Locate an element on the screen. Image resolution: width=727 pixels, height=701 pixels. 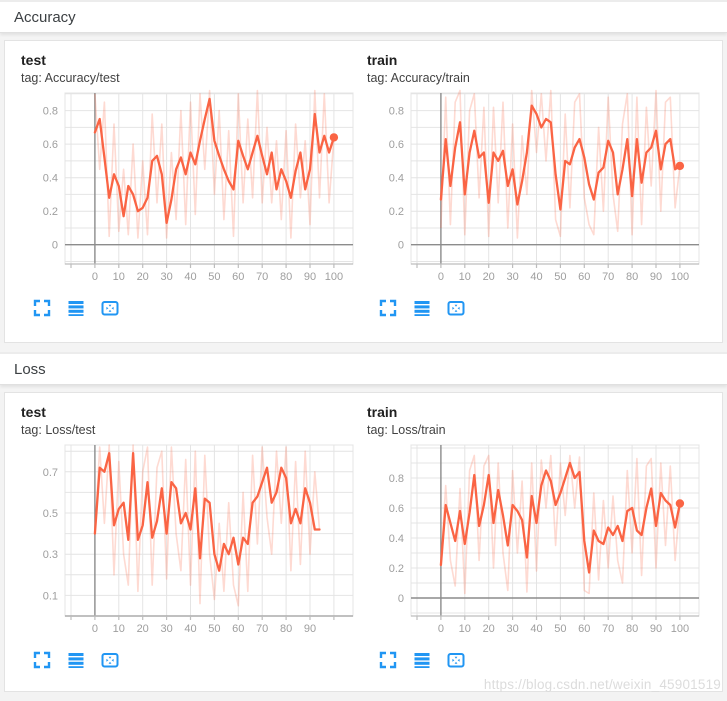
chart-tag: tag: Accuracy/train is located at coordinates (418, 78).